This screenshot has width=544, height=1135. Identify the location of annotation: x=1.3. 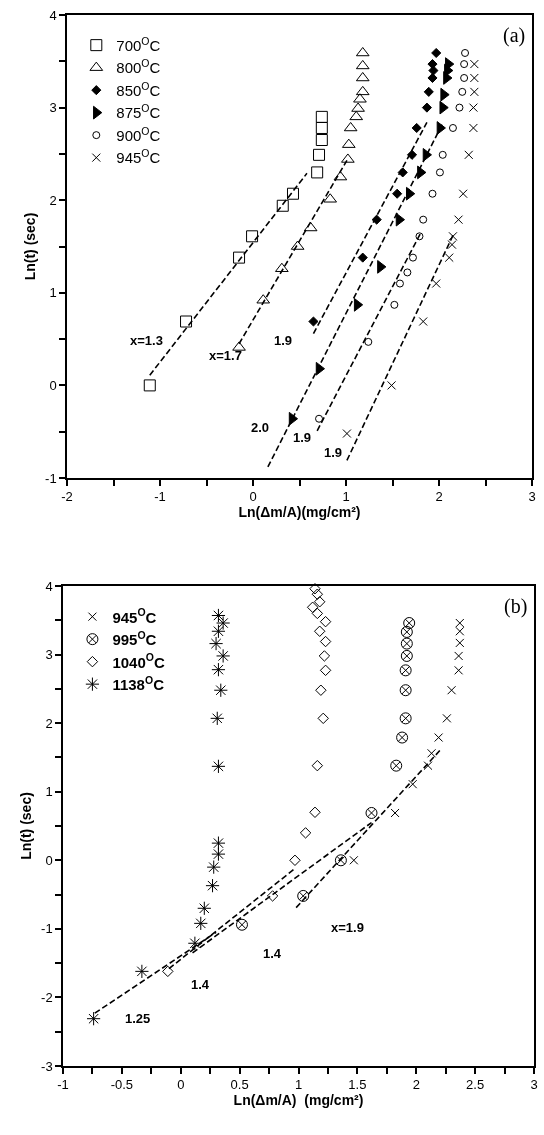
(146, 340).